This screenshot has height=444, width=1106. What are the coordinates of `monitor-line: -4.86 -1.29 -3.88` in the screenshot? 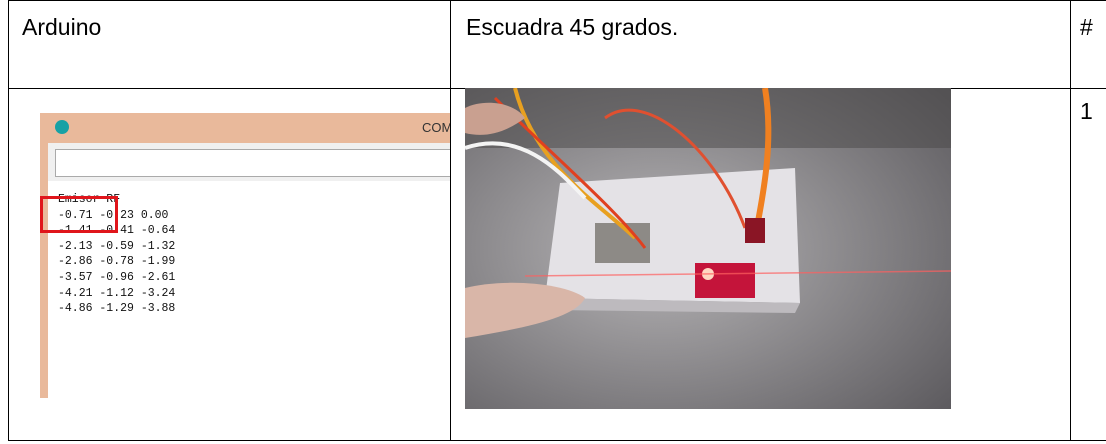 It's located at (117, 309).